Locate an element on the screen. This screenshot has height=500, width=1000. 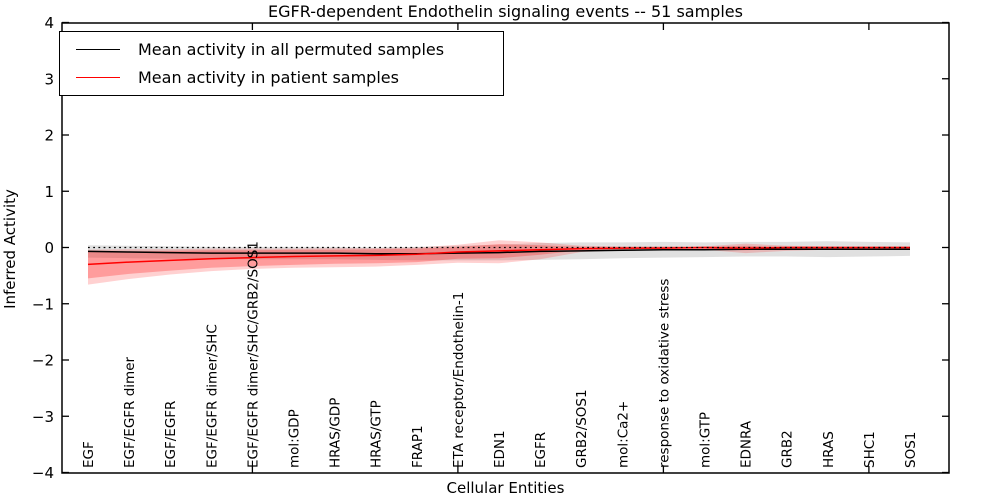
x-category-label: SHC1 is located at coordinates (870, 449).